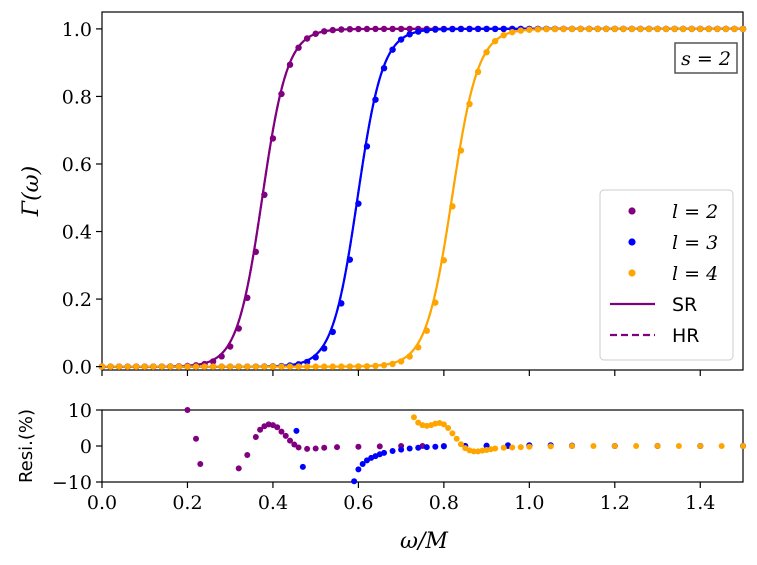 This screenshot has width=757, height=565. Describe the element at coordinates (358, 503) in the screenshot. I see `x-tick-label: 0.6` at that location.